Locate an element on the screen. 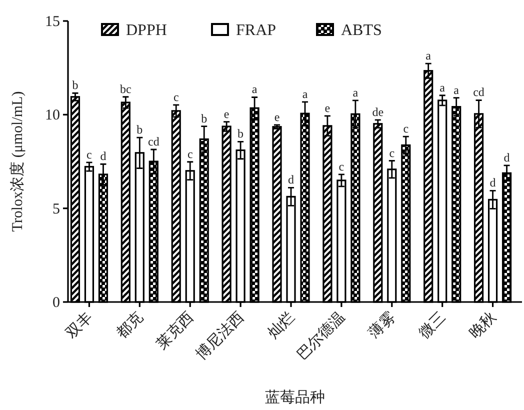  y-tick-label: 10 is located at coordinates (52, 116).